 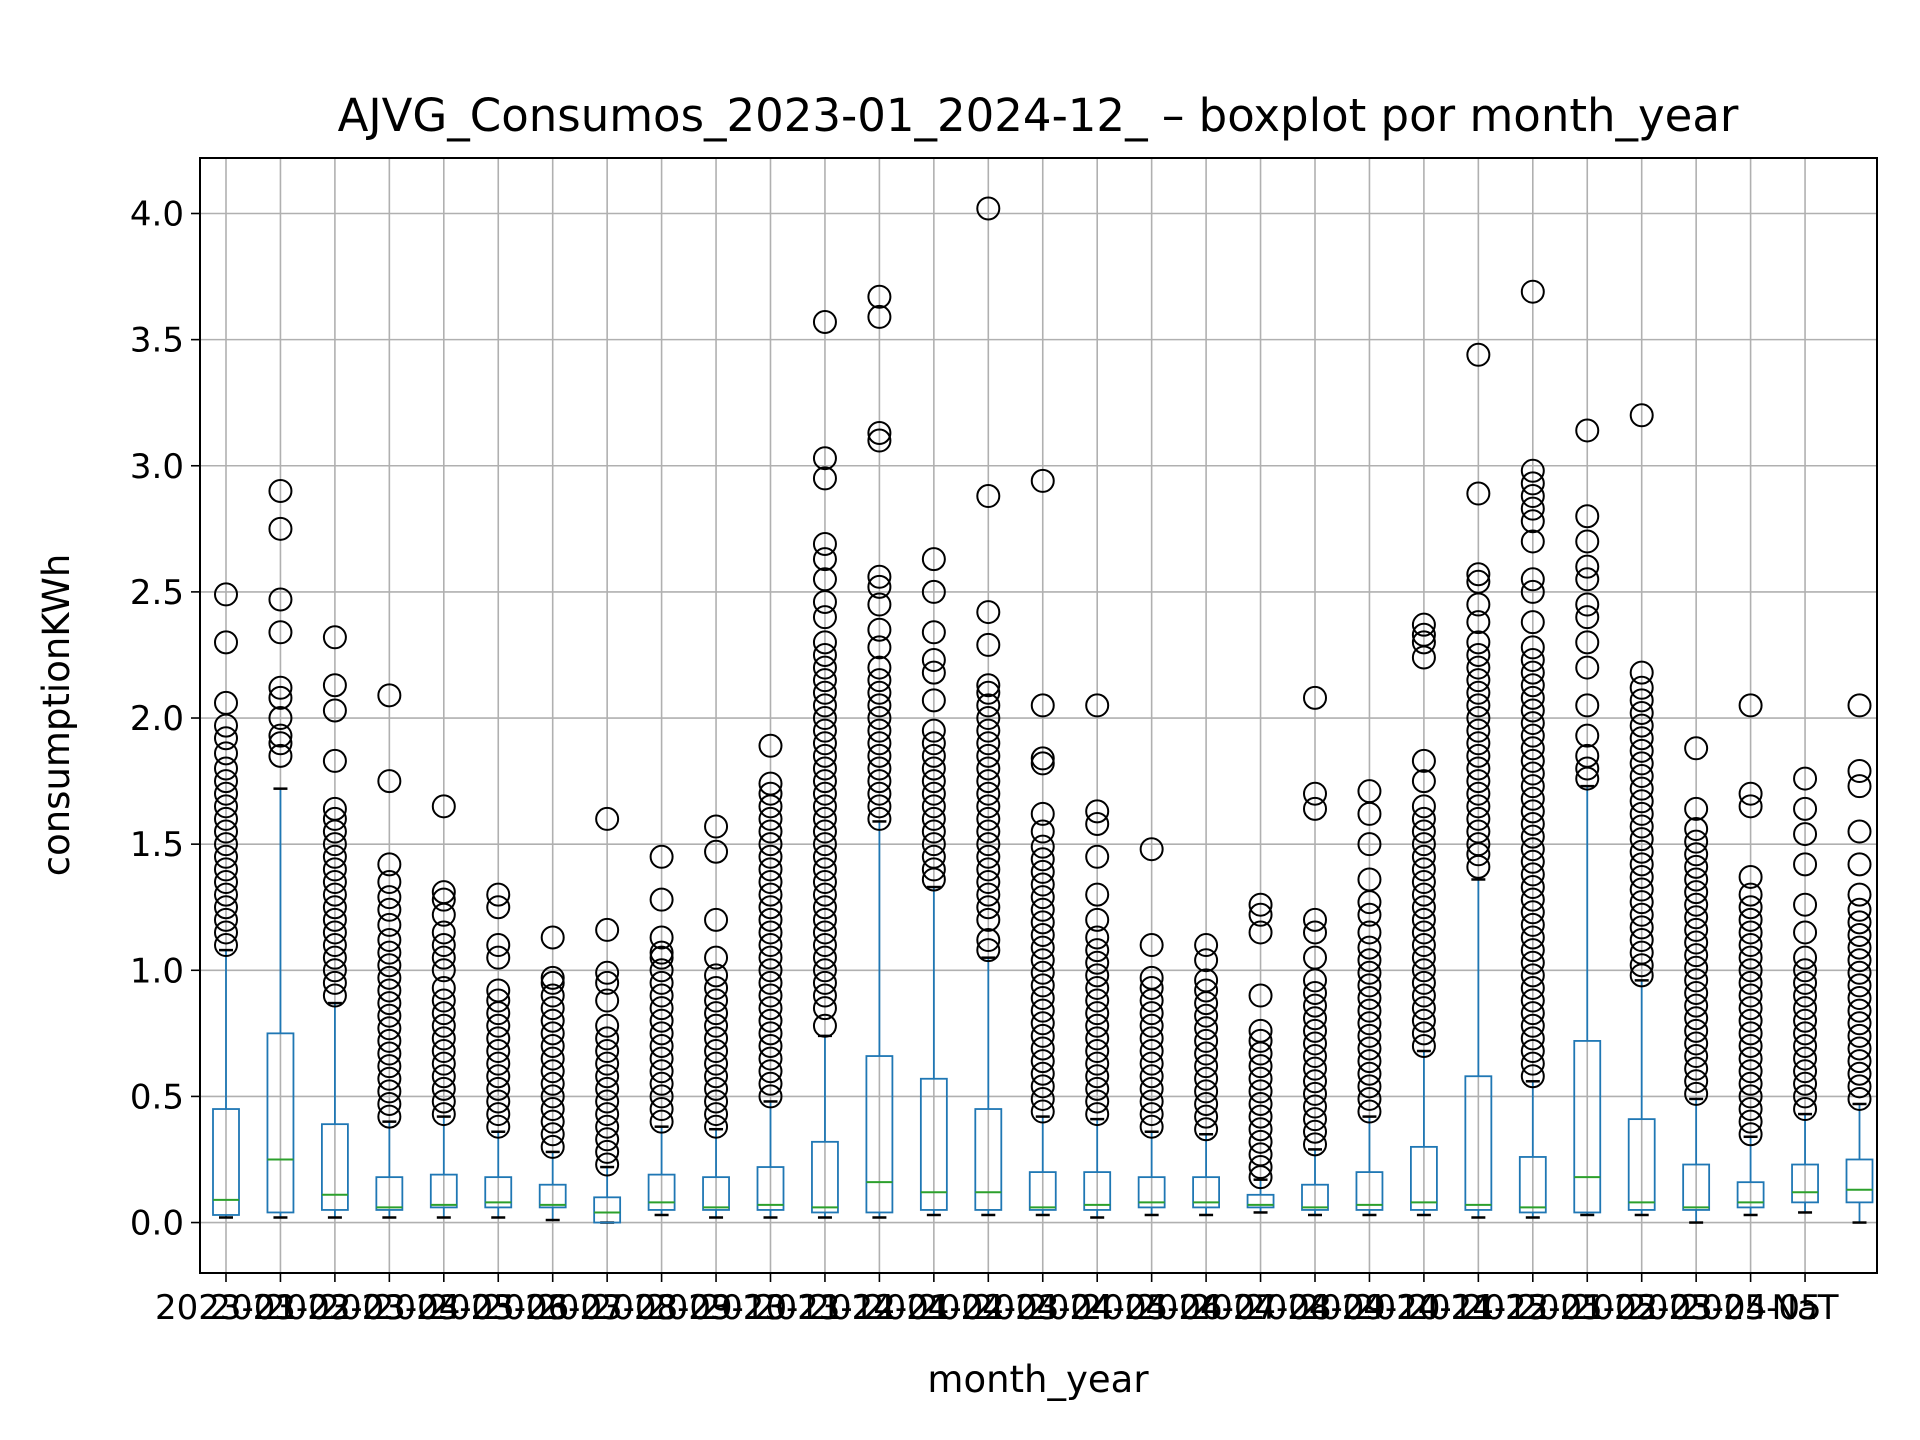 I want to click on x-tick-label: 2024-06, so click(x=1152, y=1308).